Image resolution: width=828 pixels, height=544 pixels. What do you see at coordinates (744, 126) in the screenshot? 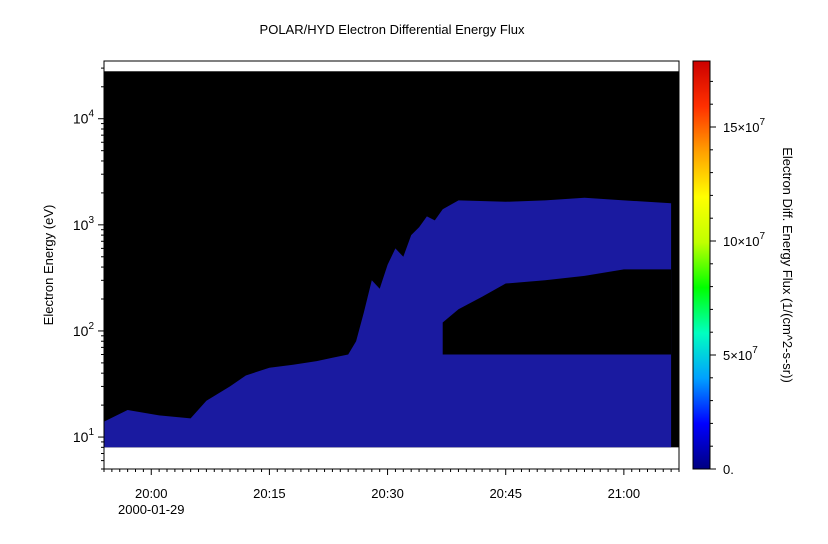
I see `colorbar-tick-label: 15×107` at bounding box center [744, 126].